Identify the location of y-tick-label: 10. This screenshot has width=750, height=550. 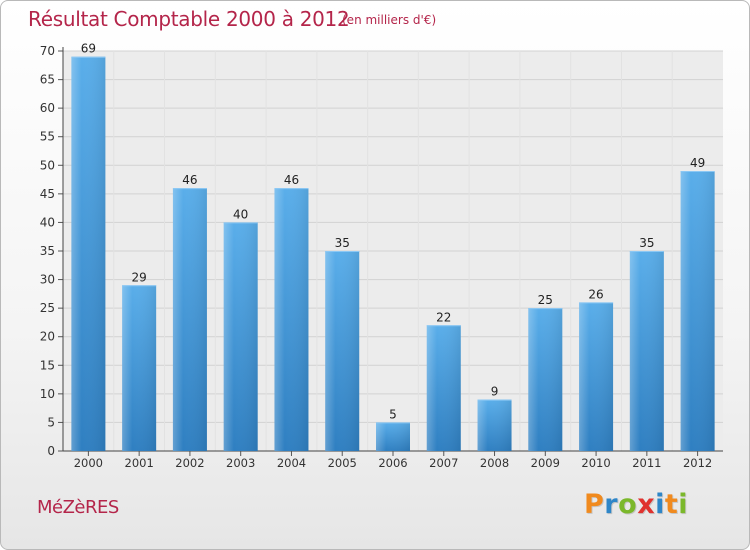
(47, 394).